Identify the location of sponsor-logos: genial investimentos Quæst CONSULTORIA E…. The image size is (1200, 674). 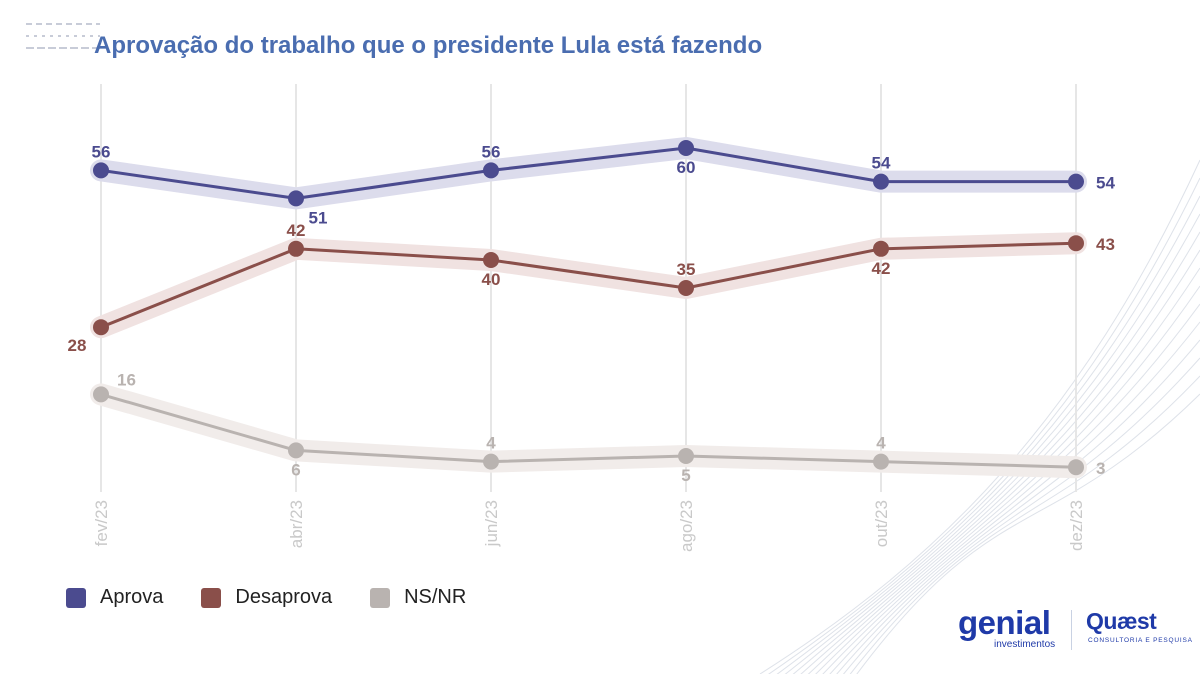
(1075, 630).